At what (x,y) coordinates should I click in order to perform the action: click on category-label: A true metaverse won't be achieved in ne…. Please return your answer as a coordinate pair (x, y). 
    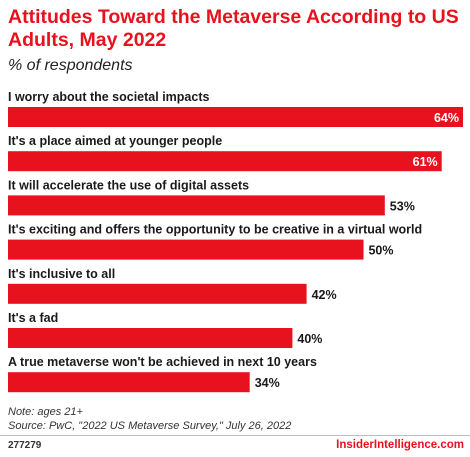
    Looking at the image, I should click on (162, 362).